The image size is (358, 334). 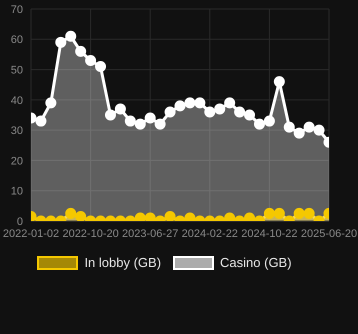 What do you see at coordinates (123, 262) in the screenshot?
I see `legend-label: In lobby (GB)` at bounding box center [123, 262].